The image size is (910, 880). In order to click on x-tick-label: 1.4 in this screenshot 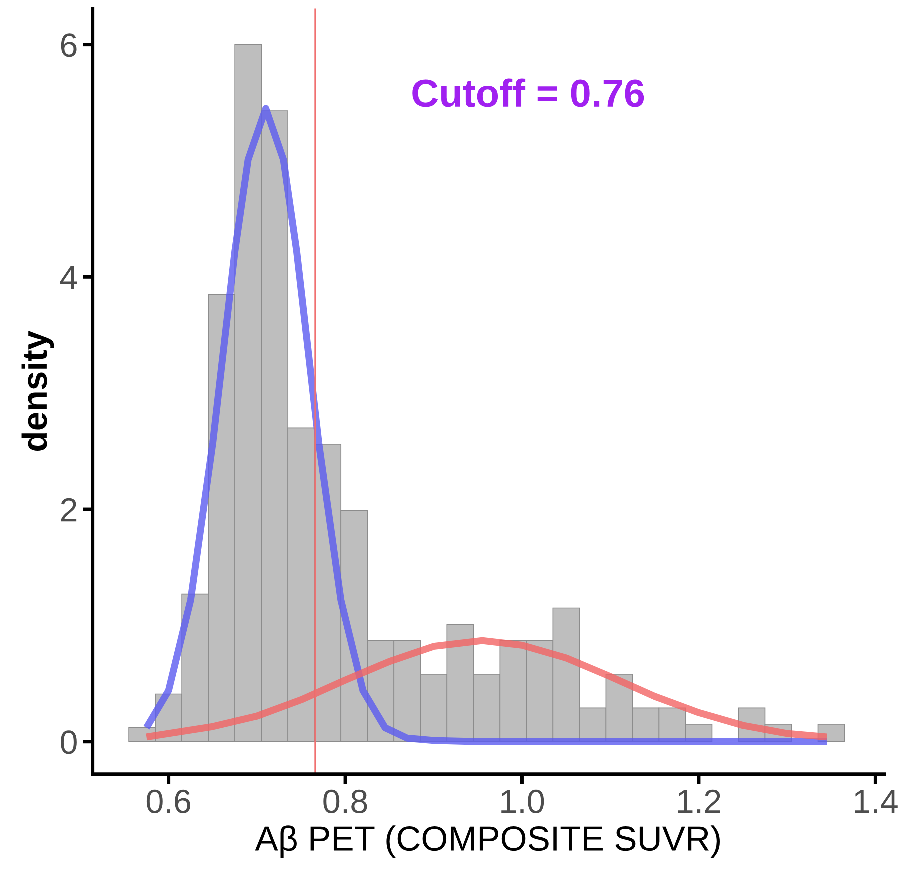, I will do `click(876, 802)`.